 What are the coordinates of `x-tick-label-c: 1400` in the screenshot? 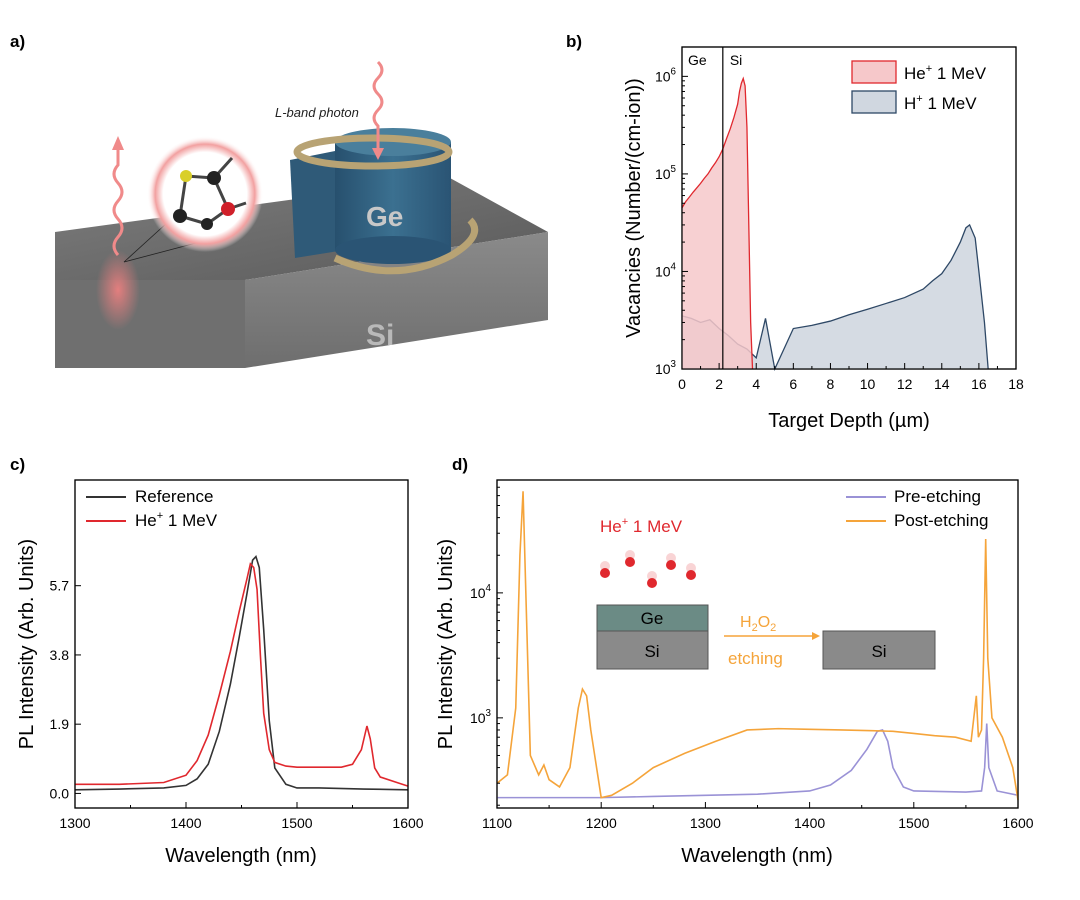 It's located at (185, 823).